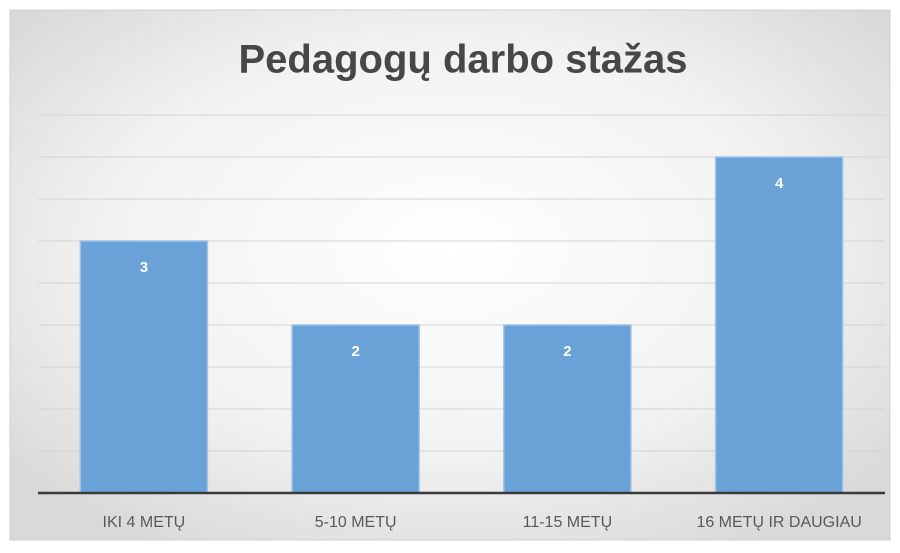  I want to click on x-tick-label: 16 METŲ IR DAUGIAU, so click(778, 522).